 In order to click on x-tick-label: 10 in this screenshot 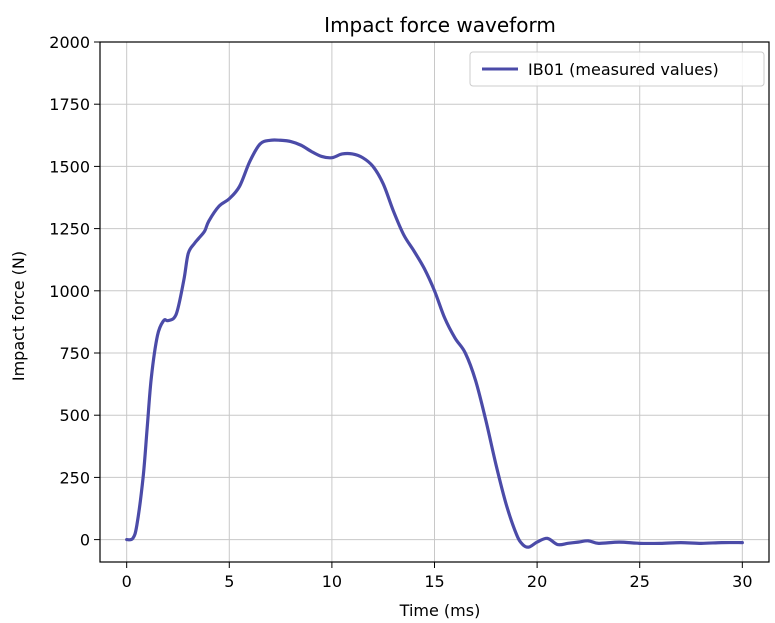, I will do `click(332, 581)`.